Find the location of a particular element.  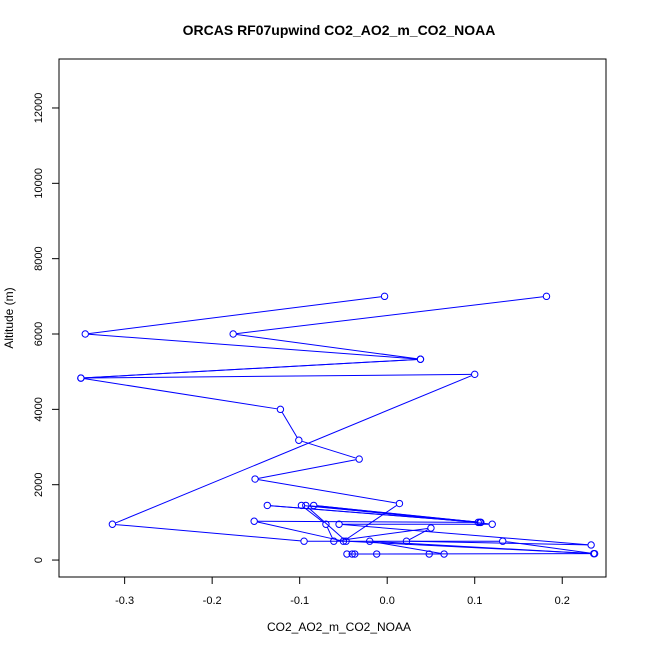

x-axis: -0.3 -0.2 -0.1 0.0 0.1 0.2 is located at coordinates (342, 592).